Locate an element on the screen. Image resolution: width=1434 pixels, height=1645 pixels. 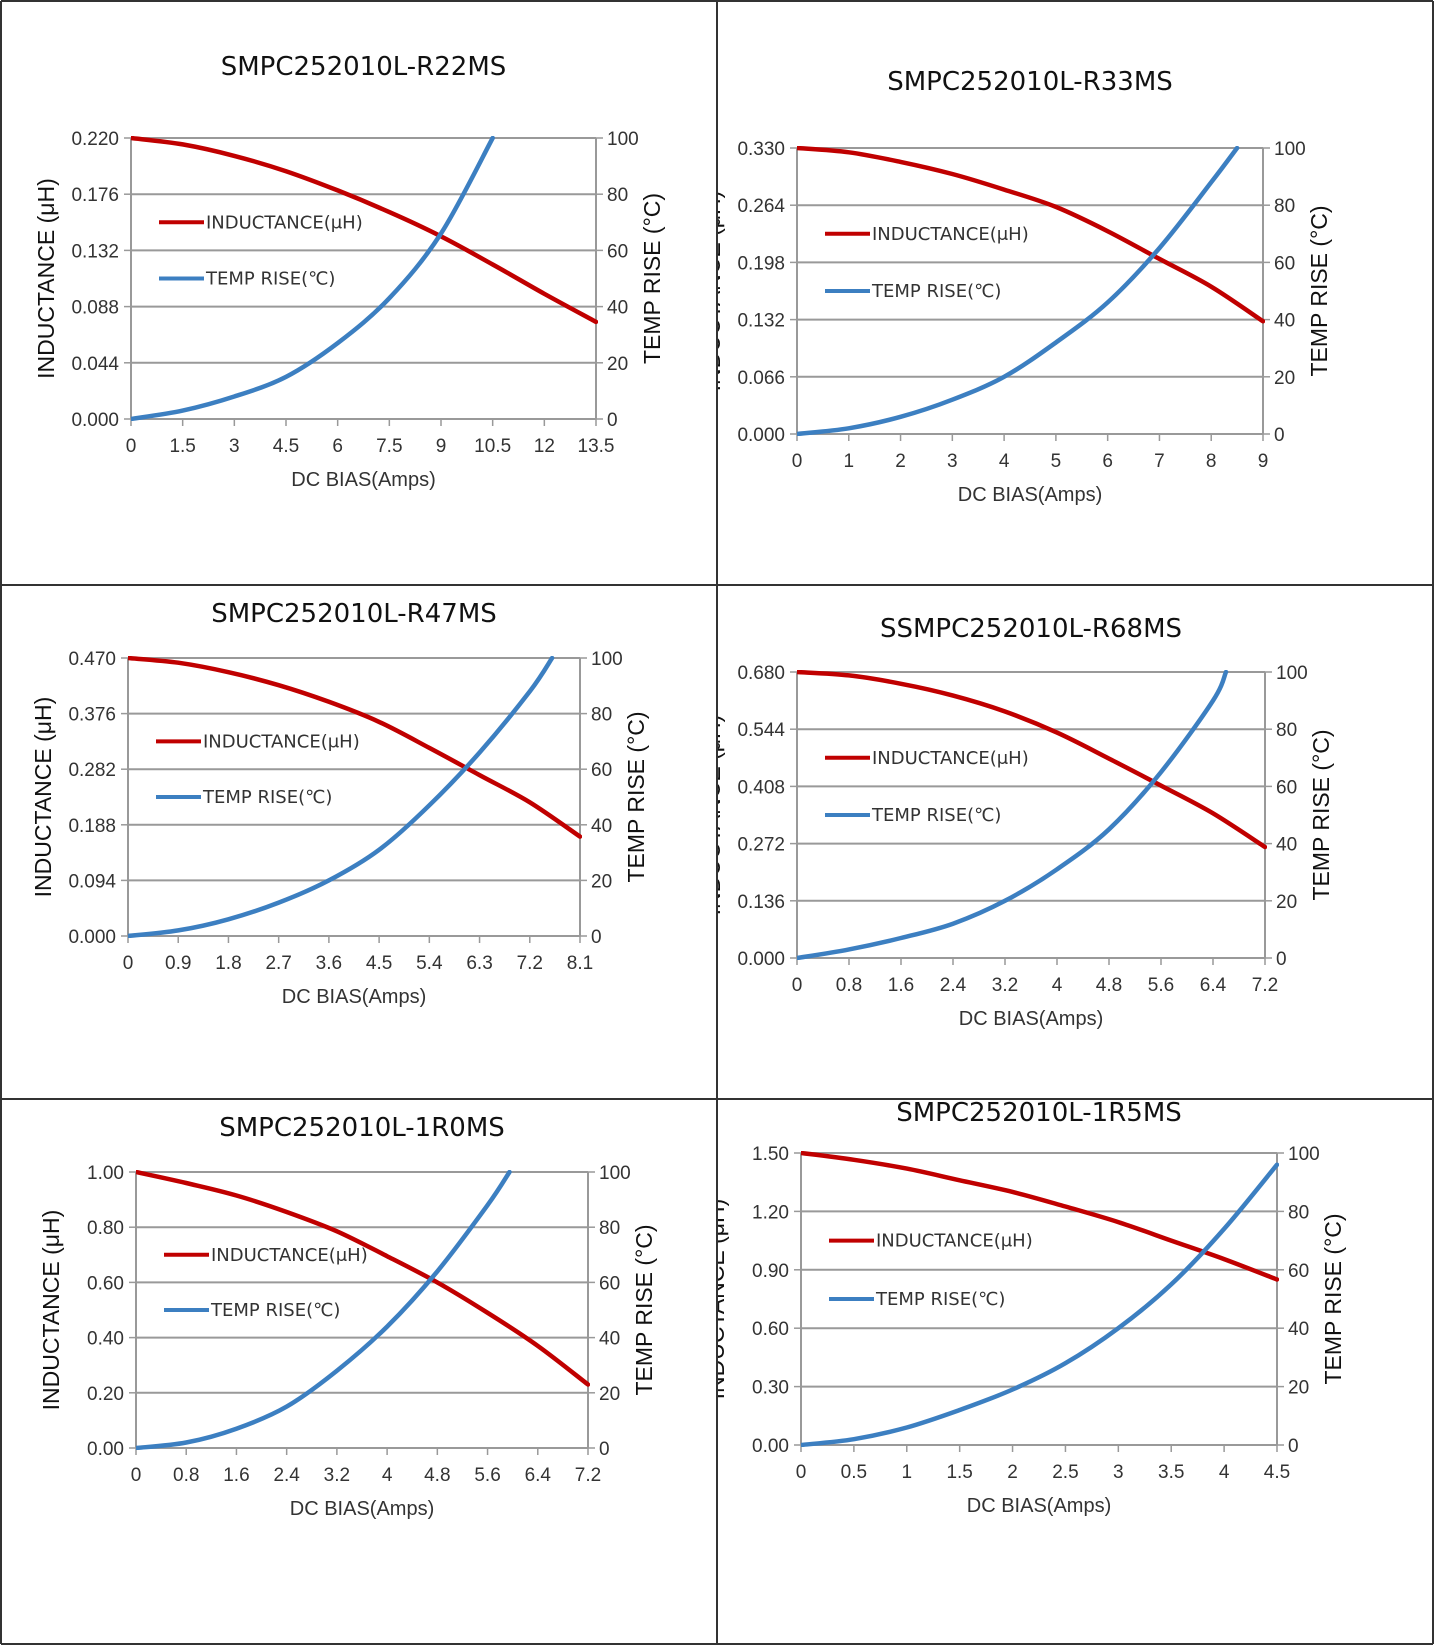
y-tick-label: 0.066 is located at coordinates (761, 378).